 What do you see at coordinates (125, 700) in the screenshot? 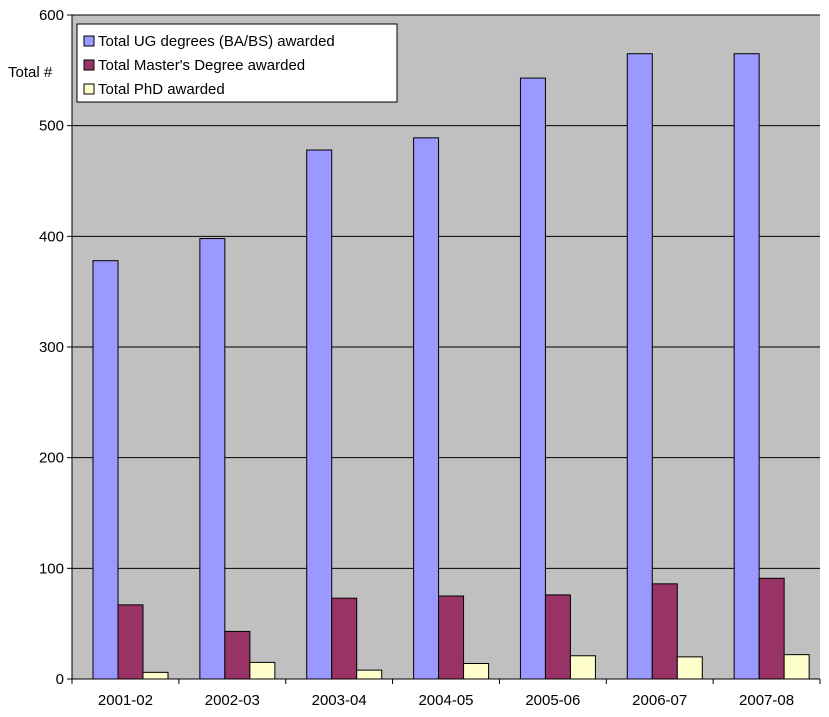
I see `x-tick-label: 2001-02` at bounding box center [125, 700].